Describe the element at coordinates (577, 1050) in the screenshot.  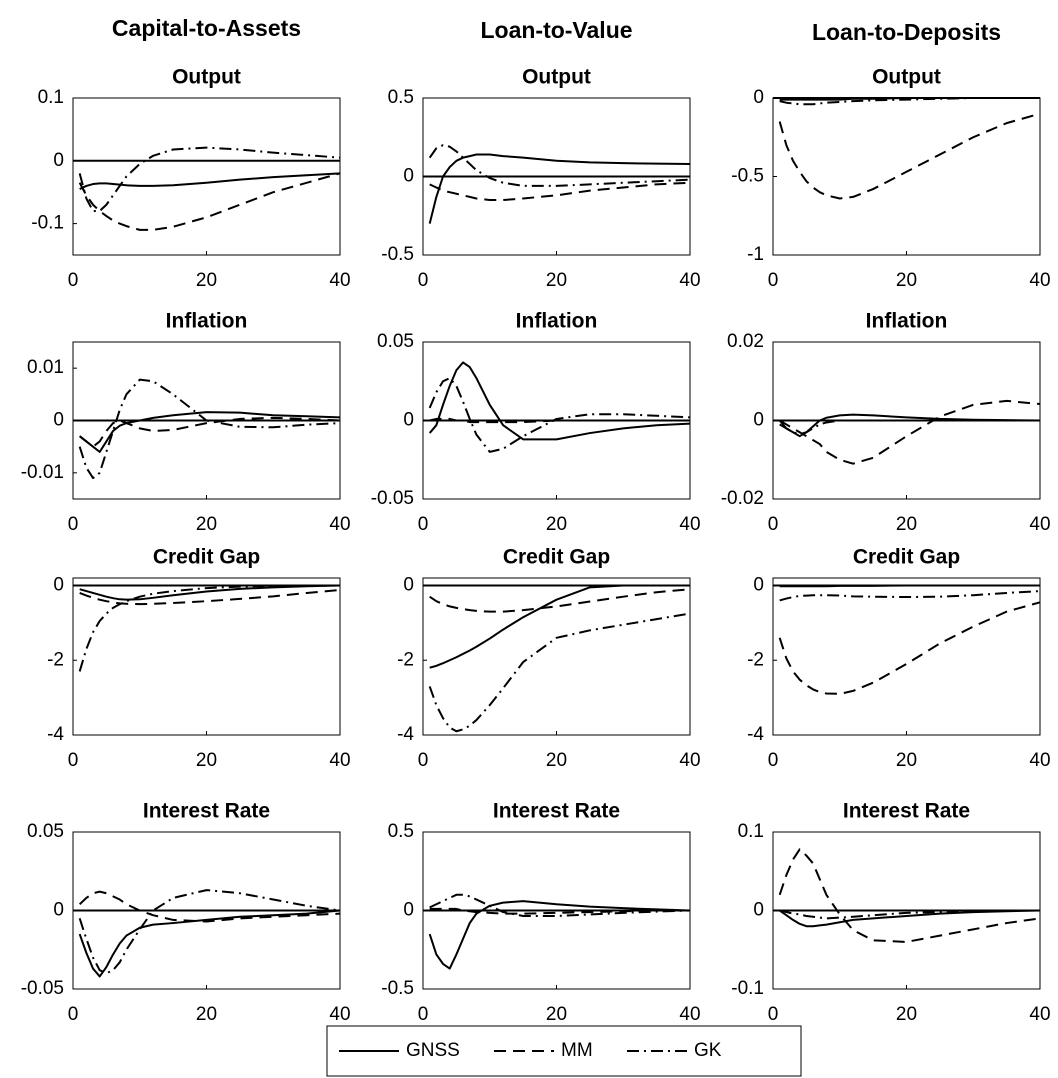
I see `legend-label: MM` at that location.